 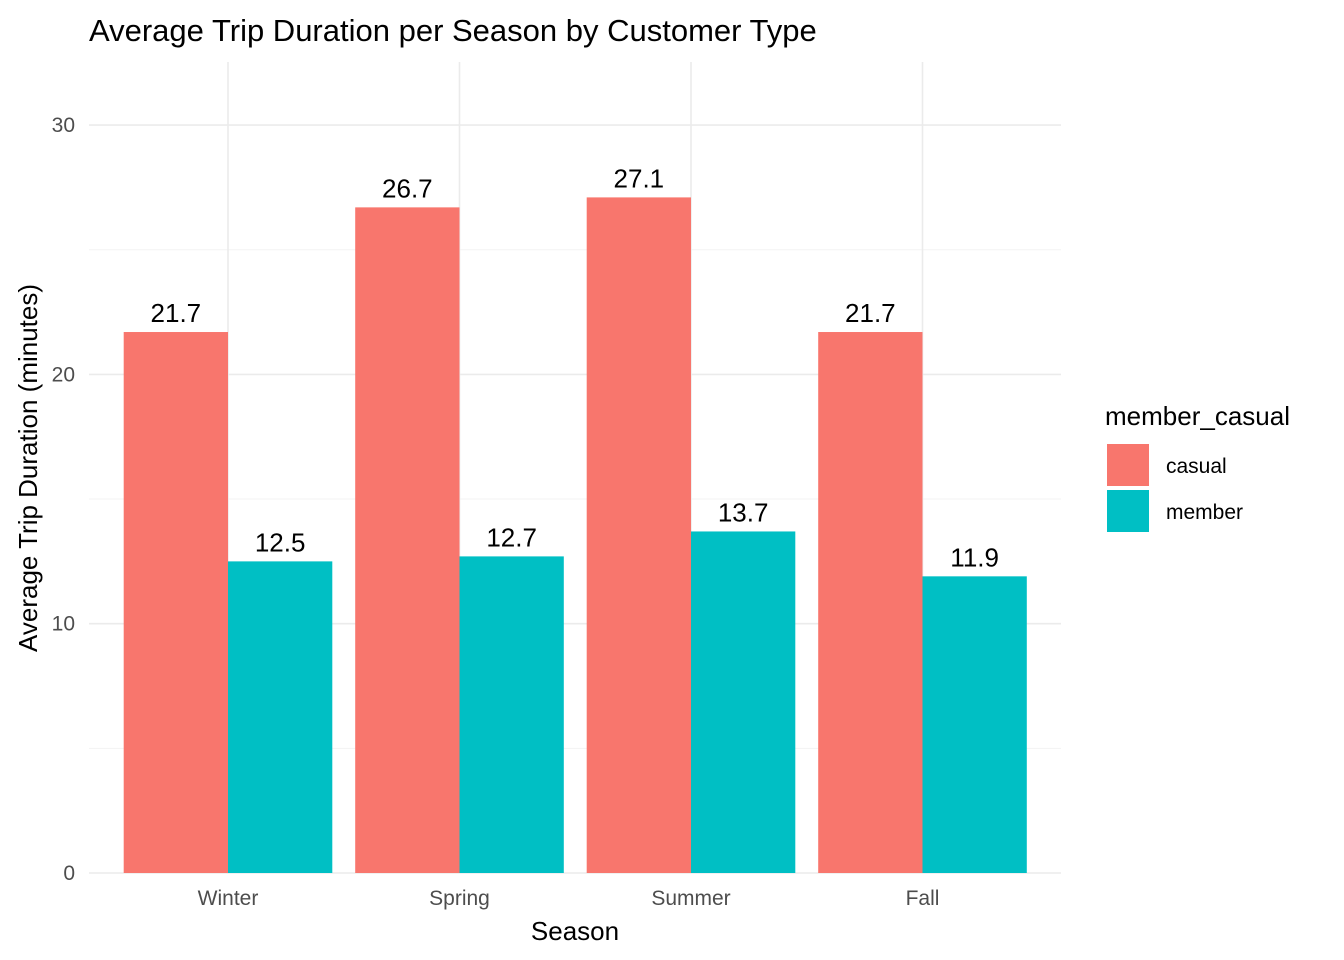 I want to click on x-tick-label: Winter, so click(x=228, y=898).